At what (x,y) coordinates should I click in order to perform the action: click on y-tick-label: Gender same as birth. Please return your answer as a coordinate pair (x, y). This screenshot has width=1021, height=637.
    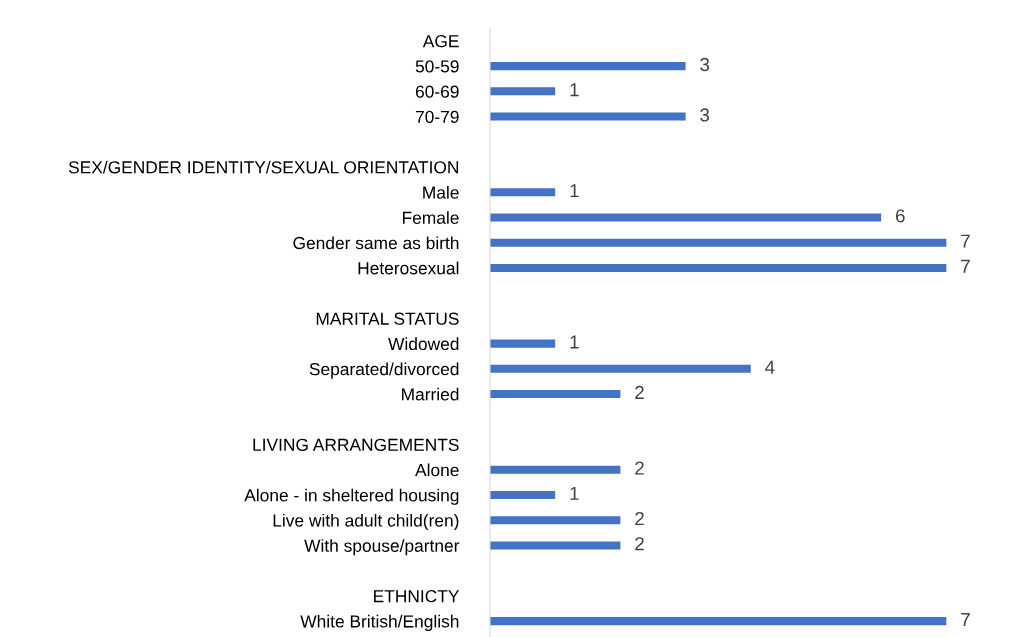
    Looking at the image, I should click on (376, 243).